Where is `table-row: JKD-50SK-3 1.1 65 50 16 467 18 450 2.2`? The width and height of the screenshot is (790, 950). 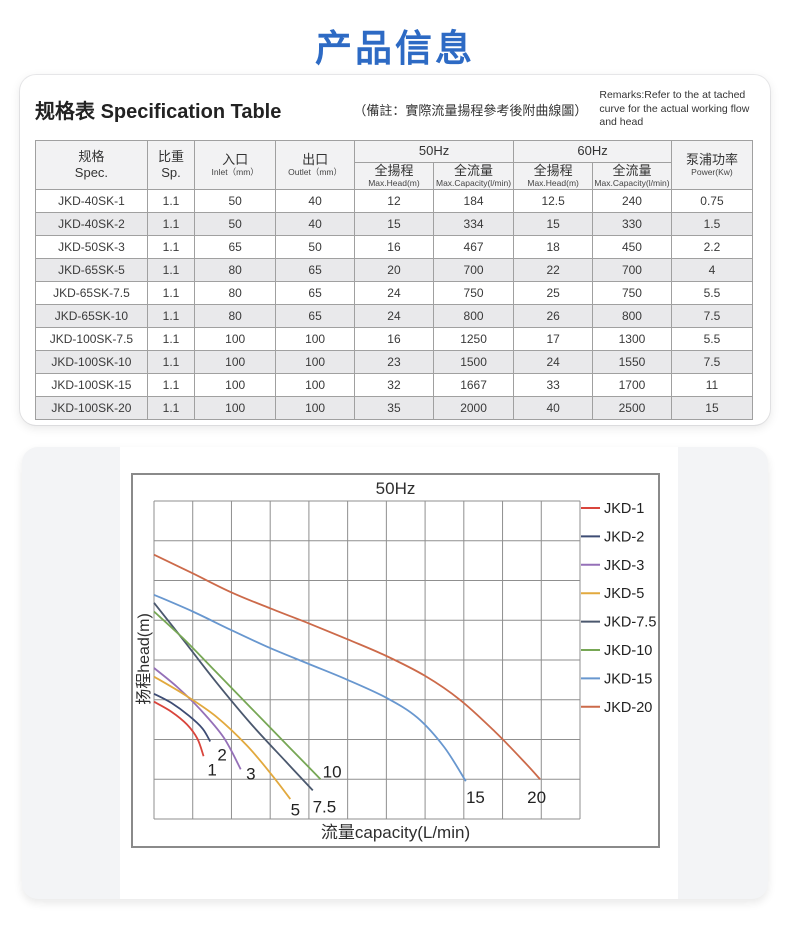 table-row: JKD-50SK-3 1.1 65 50 16 467 18 450 2.2 is located at coordinates (394, 246).